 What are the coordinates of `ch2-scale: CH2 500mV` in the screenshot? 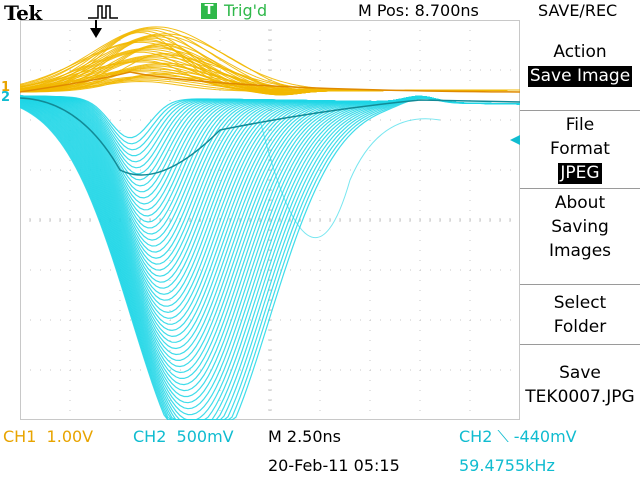 It's located at (183, 436).